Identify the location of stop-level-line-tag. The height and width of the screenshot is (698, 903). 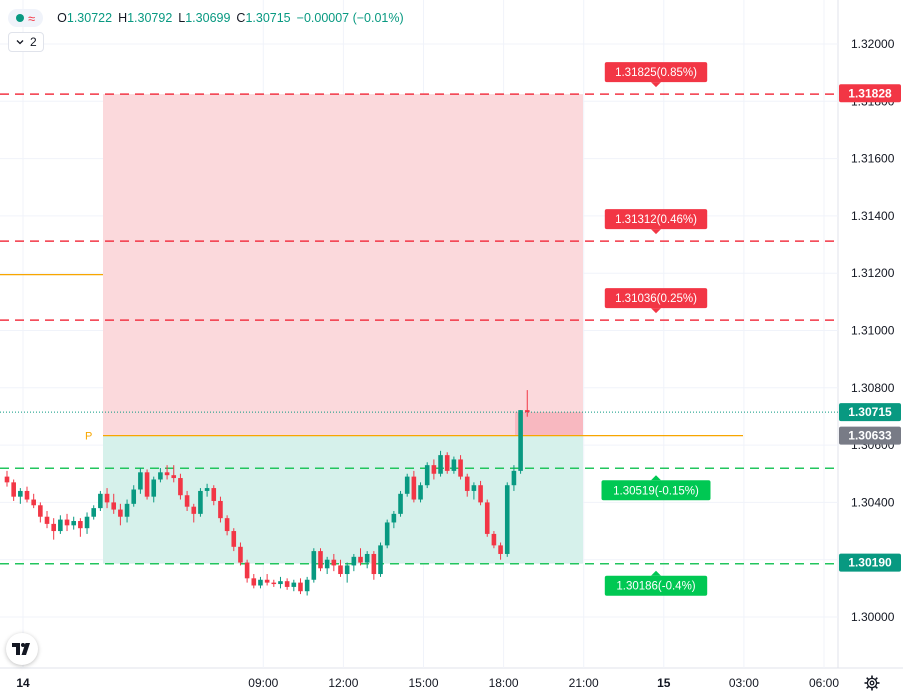
(656, 298).